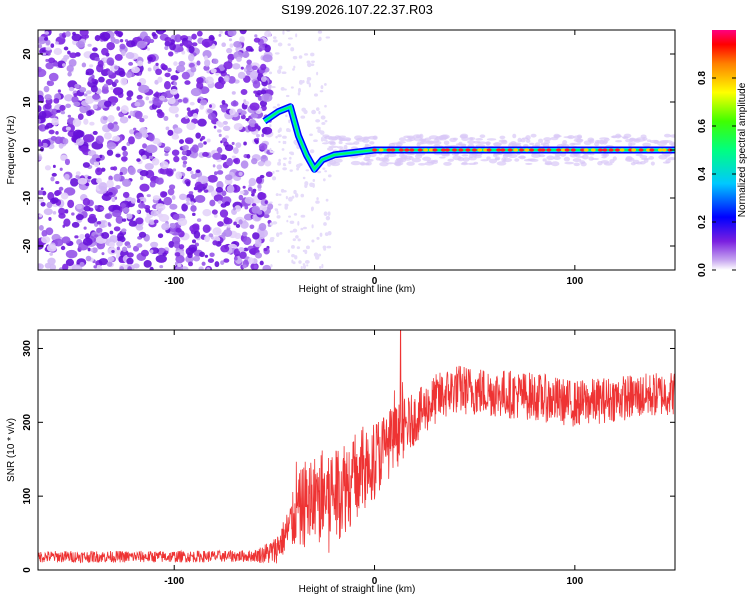 This screenshot has width=750, height=600. What do you see at coordinates (27, 348) in the screenshot?
I see `y-tick-label: 300` at bounding box center [27, 348].